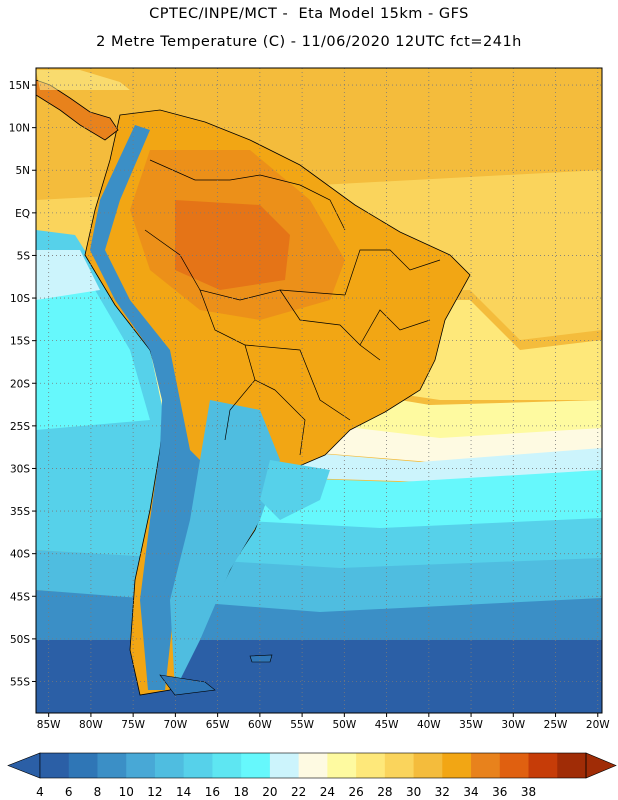 The width and height of the screenshot is (618, 800). I want to click on colorbar-label: 18, so click(241, 792).